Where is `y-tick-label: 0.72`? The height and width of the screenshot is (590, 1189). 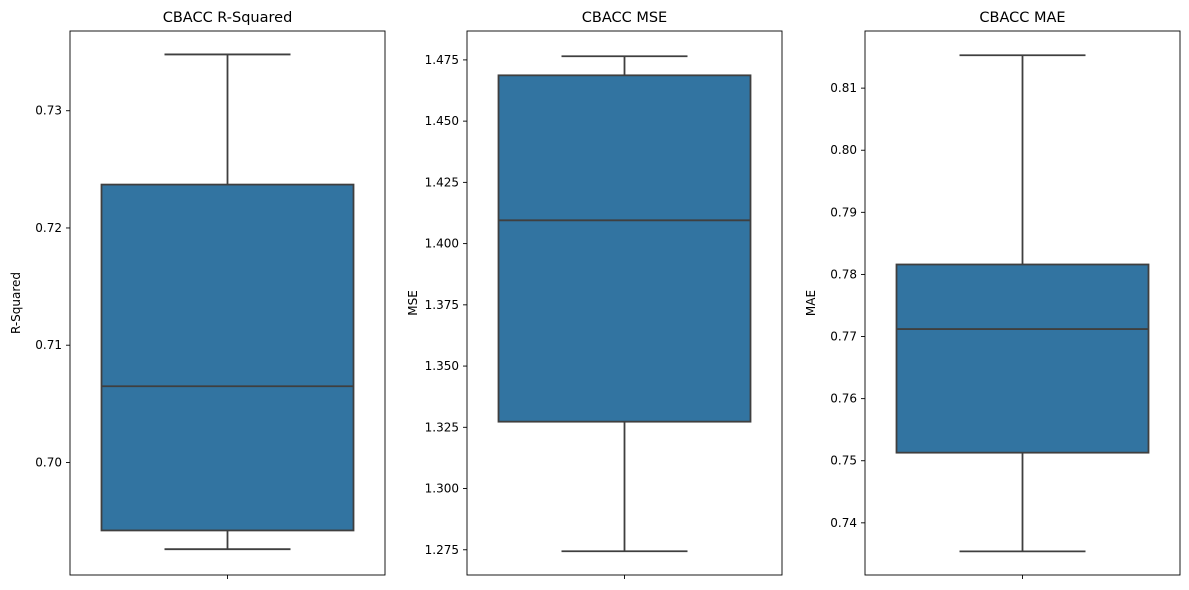
y-tick-label: 0.72 is located at coordinates (48, 228).